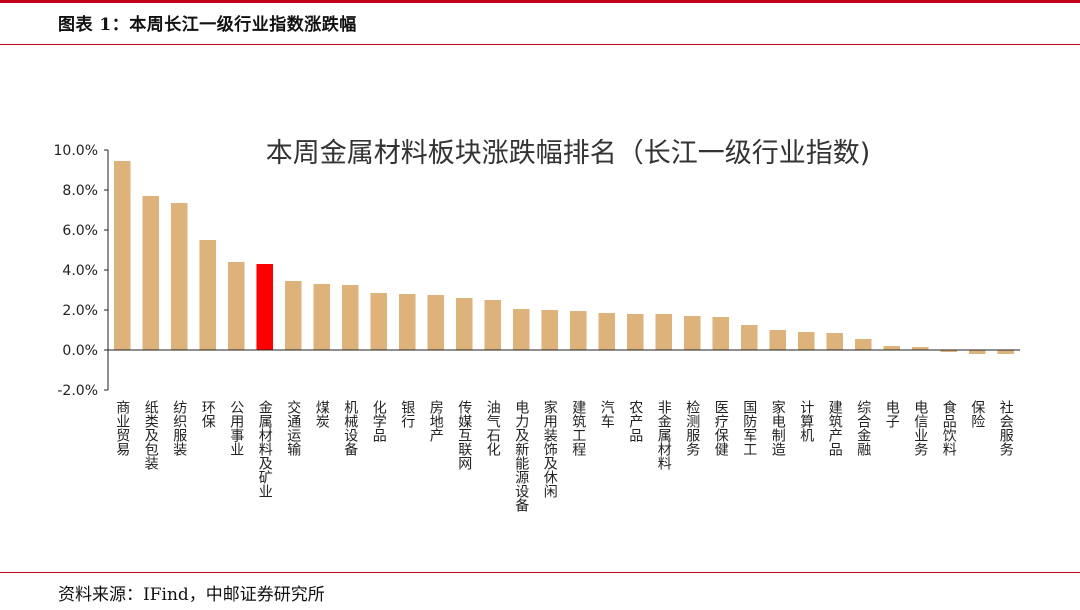  Describe the element at coordinates (540, 44) in the screenshot. I see `header-rule` at that location.